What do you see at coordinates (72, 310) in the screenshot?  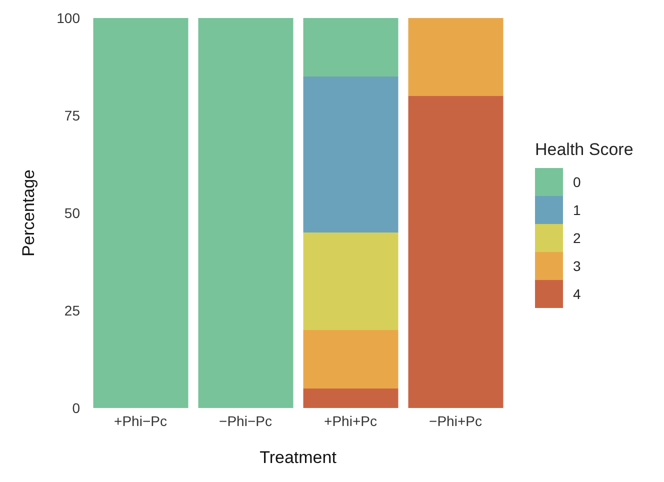 I see `y-tick-label: 25` at bounding box center [72, 310].